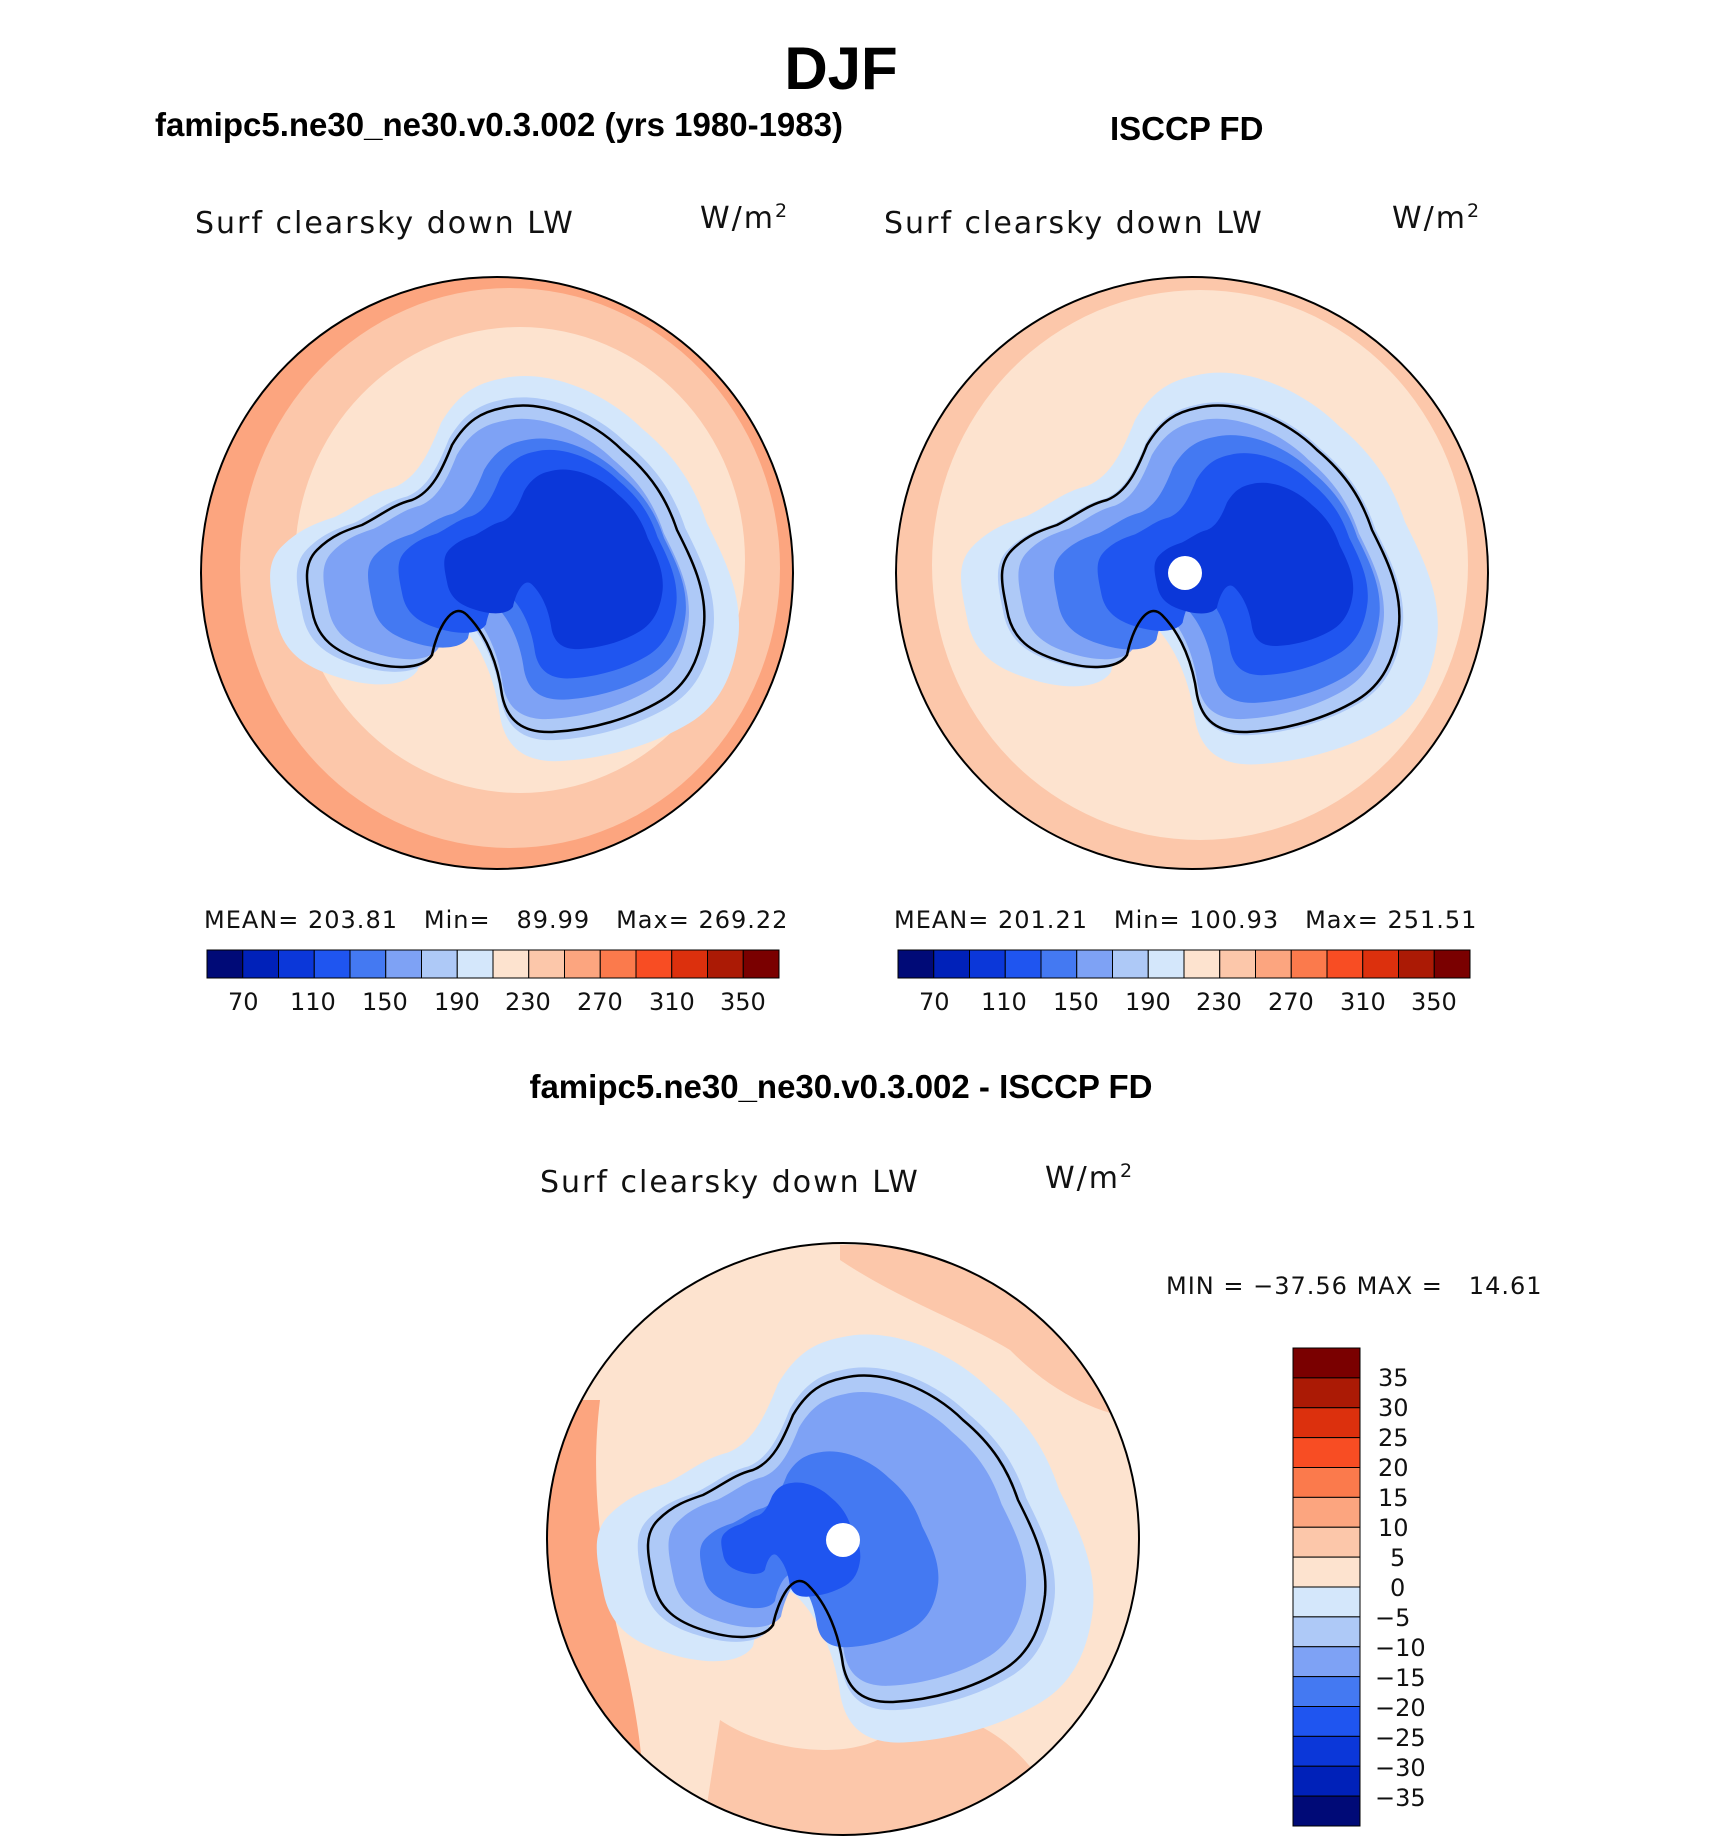  I want to click on cbar3-tick: 30, so click(1393, 1408).